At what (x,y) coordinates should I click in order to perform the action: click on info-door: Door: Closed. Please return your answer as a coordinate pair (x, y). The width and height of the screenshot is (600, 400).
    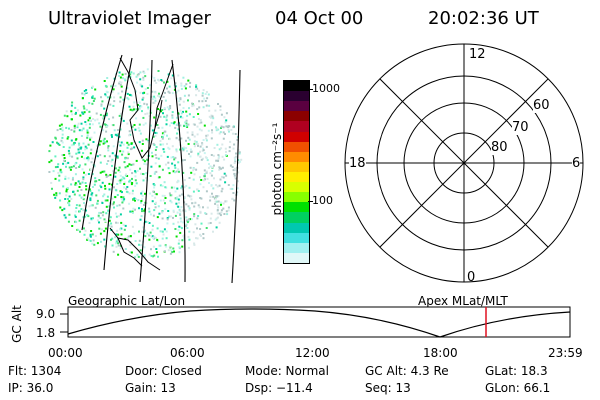
    Looking at the image, I should click on (163, 371).